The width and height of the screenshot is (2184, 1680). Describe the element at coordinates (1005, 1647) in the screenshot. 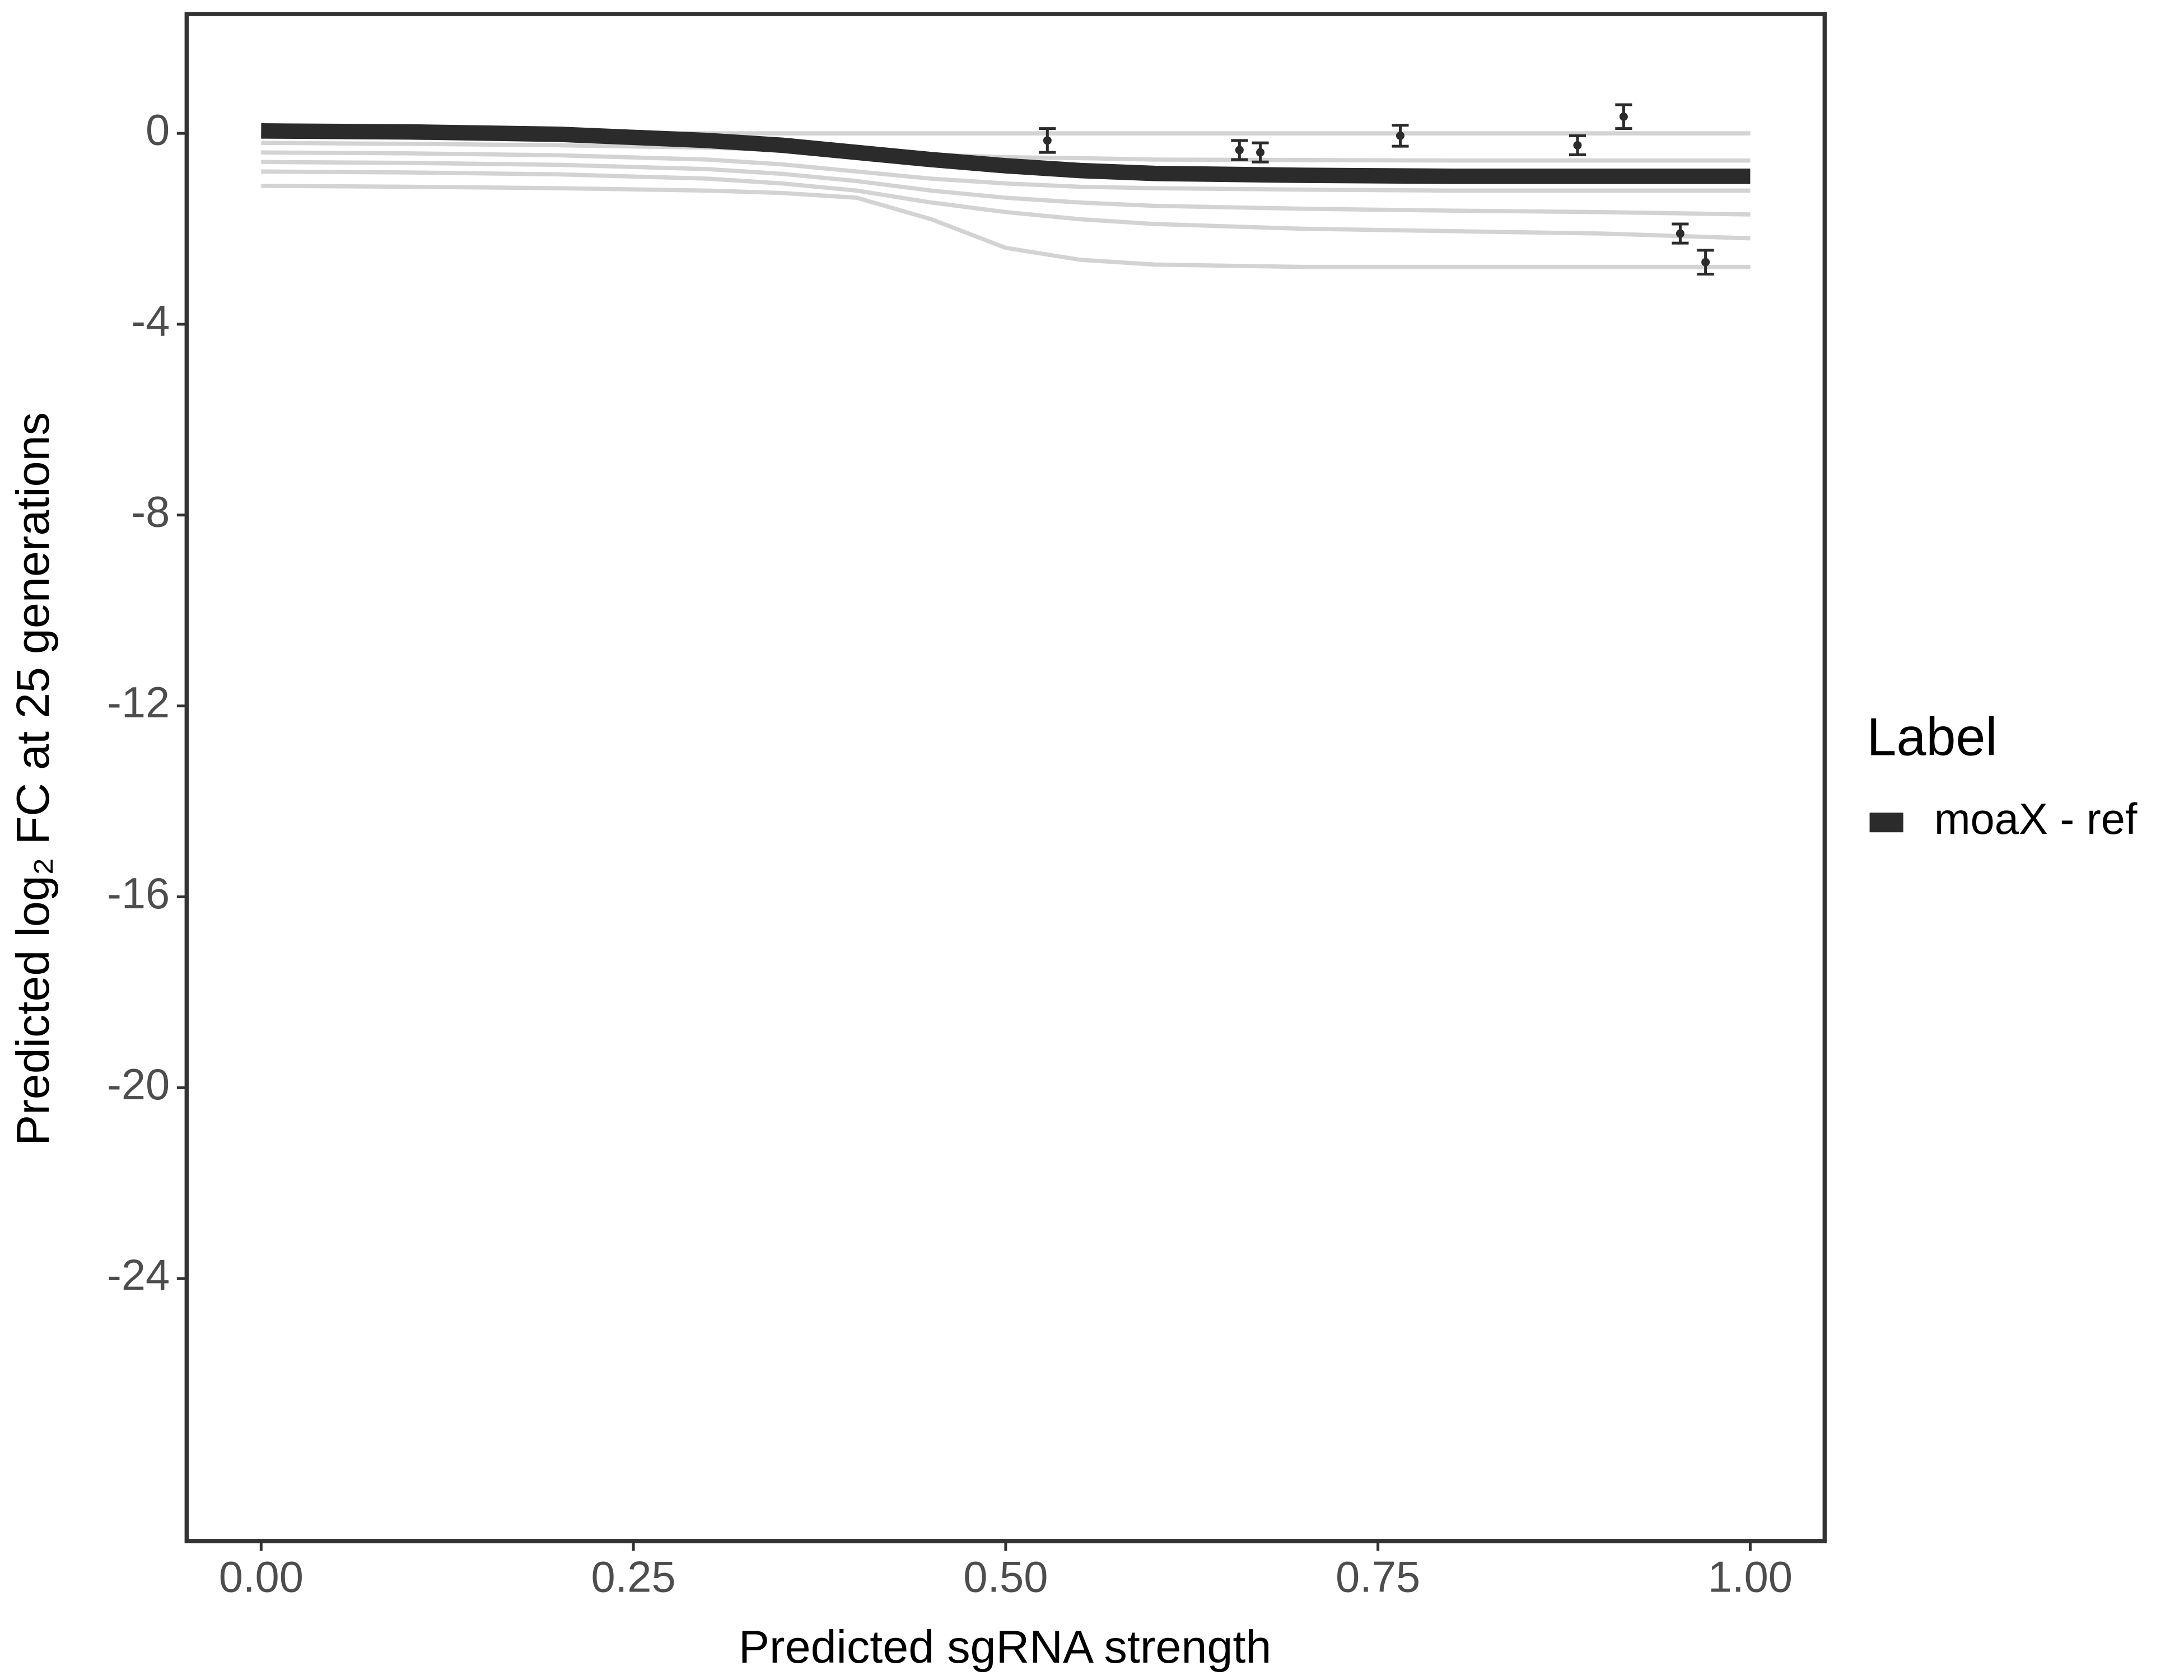

I see `x-axis-label: Predicted sgRNA strength` at that location.